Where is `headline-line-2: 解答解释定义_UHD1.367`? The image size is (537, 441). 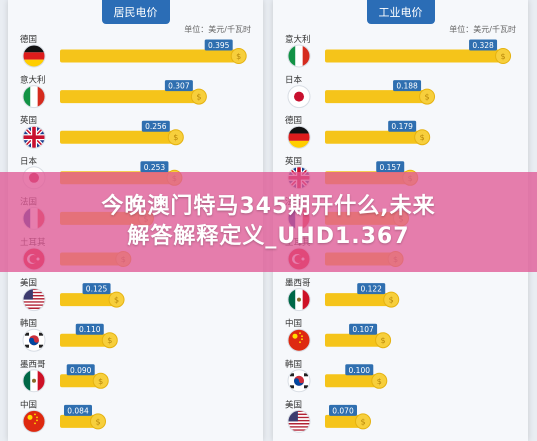
headline-line-2: 解答解释定义_UHD1.367 is located at coordinates (268, 236).